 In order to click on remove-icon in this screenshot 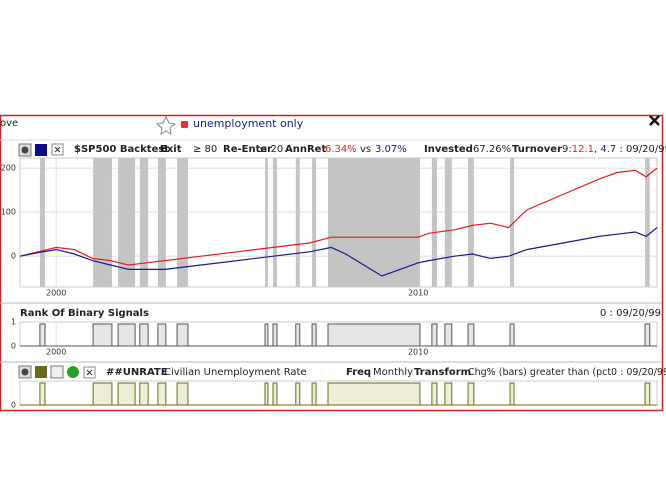, I will do `click(89, 372)`.